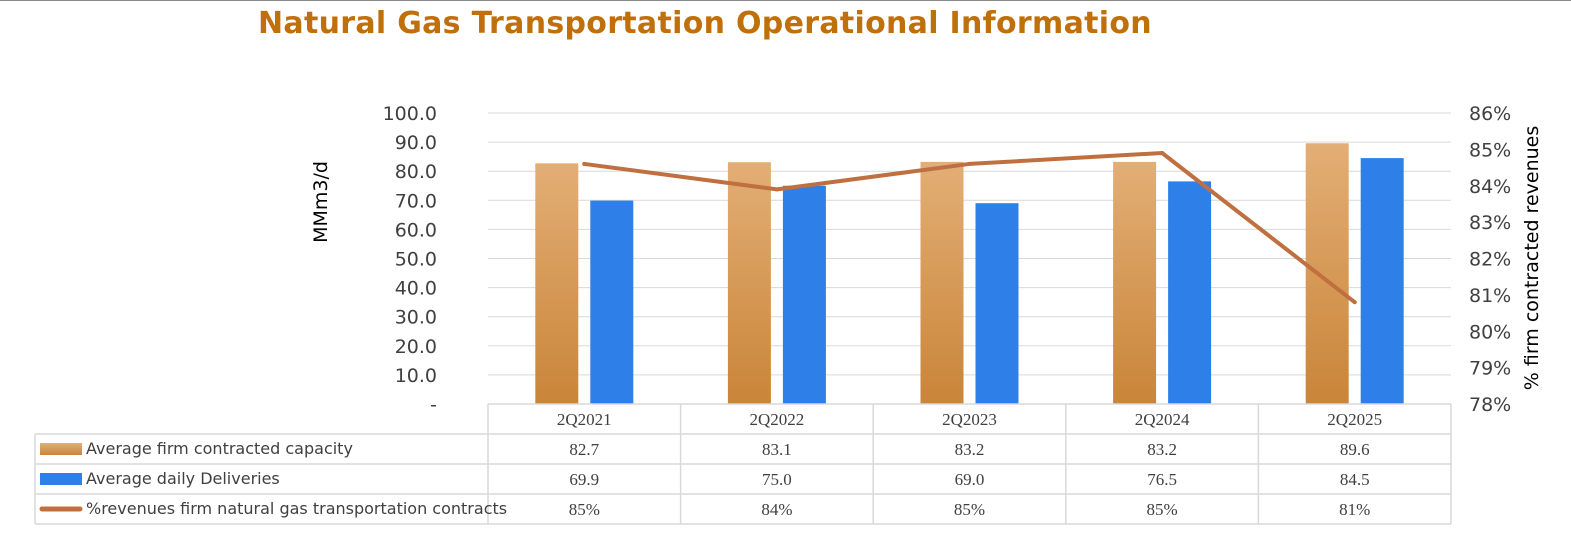 The height and width of the screenshot is (534, 1571). What do you see at coordinates (1490, 223) in the screenshot?
I see `y2-tick-label: 83%` at bounding box center [1490, 223].